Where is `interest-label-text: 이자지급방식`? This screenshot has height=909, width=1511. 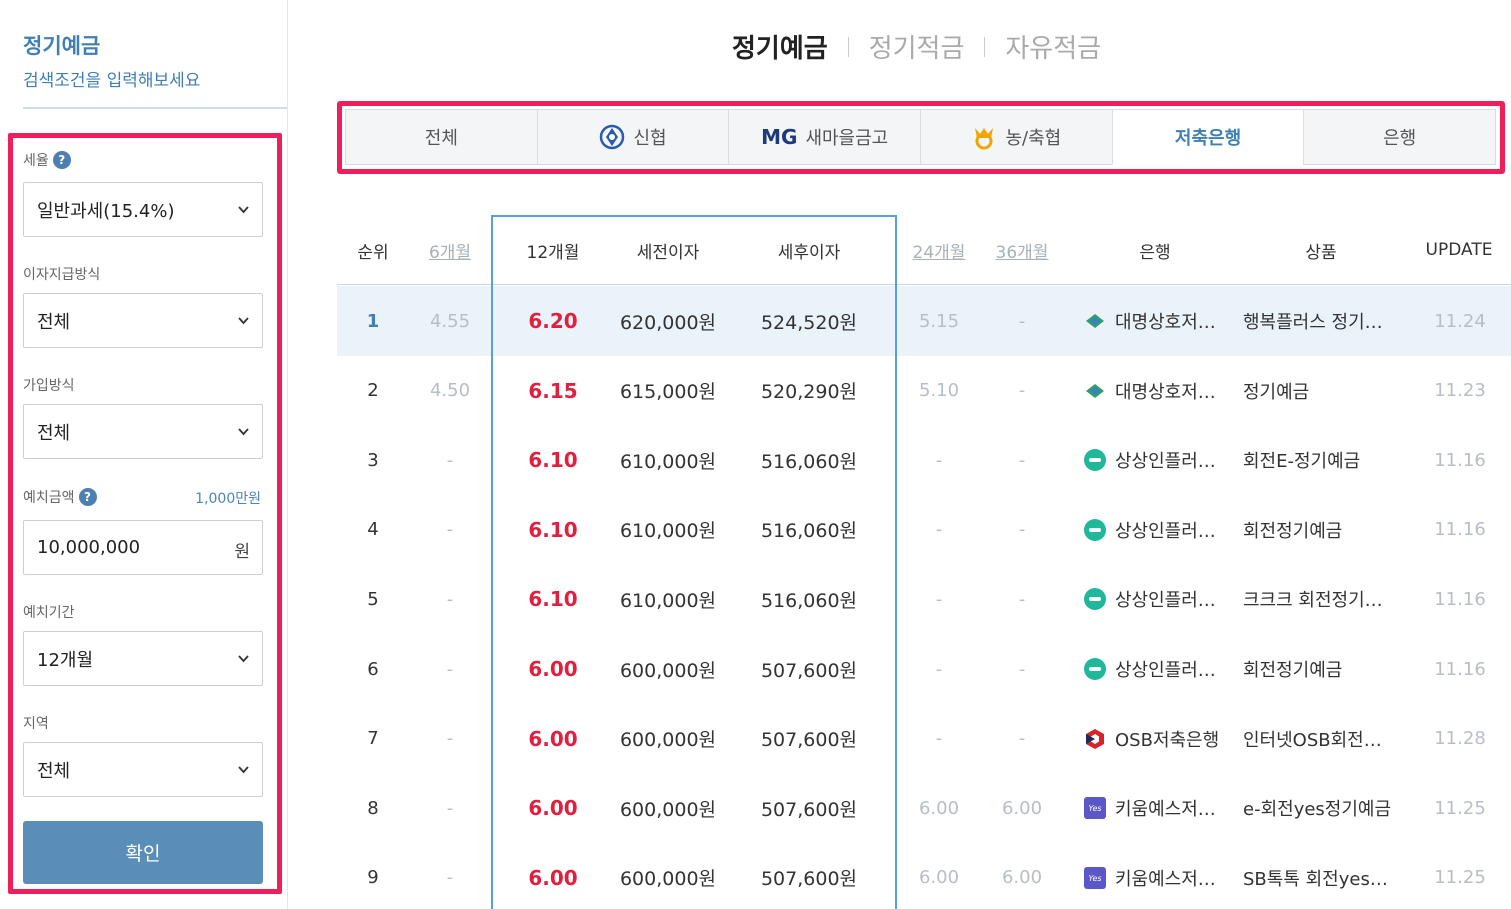 interest-label-text: 이자지급방식 is located at coordinates (62, 275).